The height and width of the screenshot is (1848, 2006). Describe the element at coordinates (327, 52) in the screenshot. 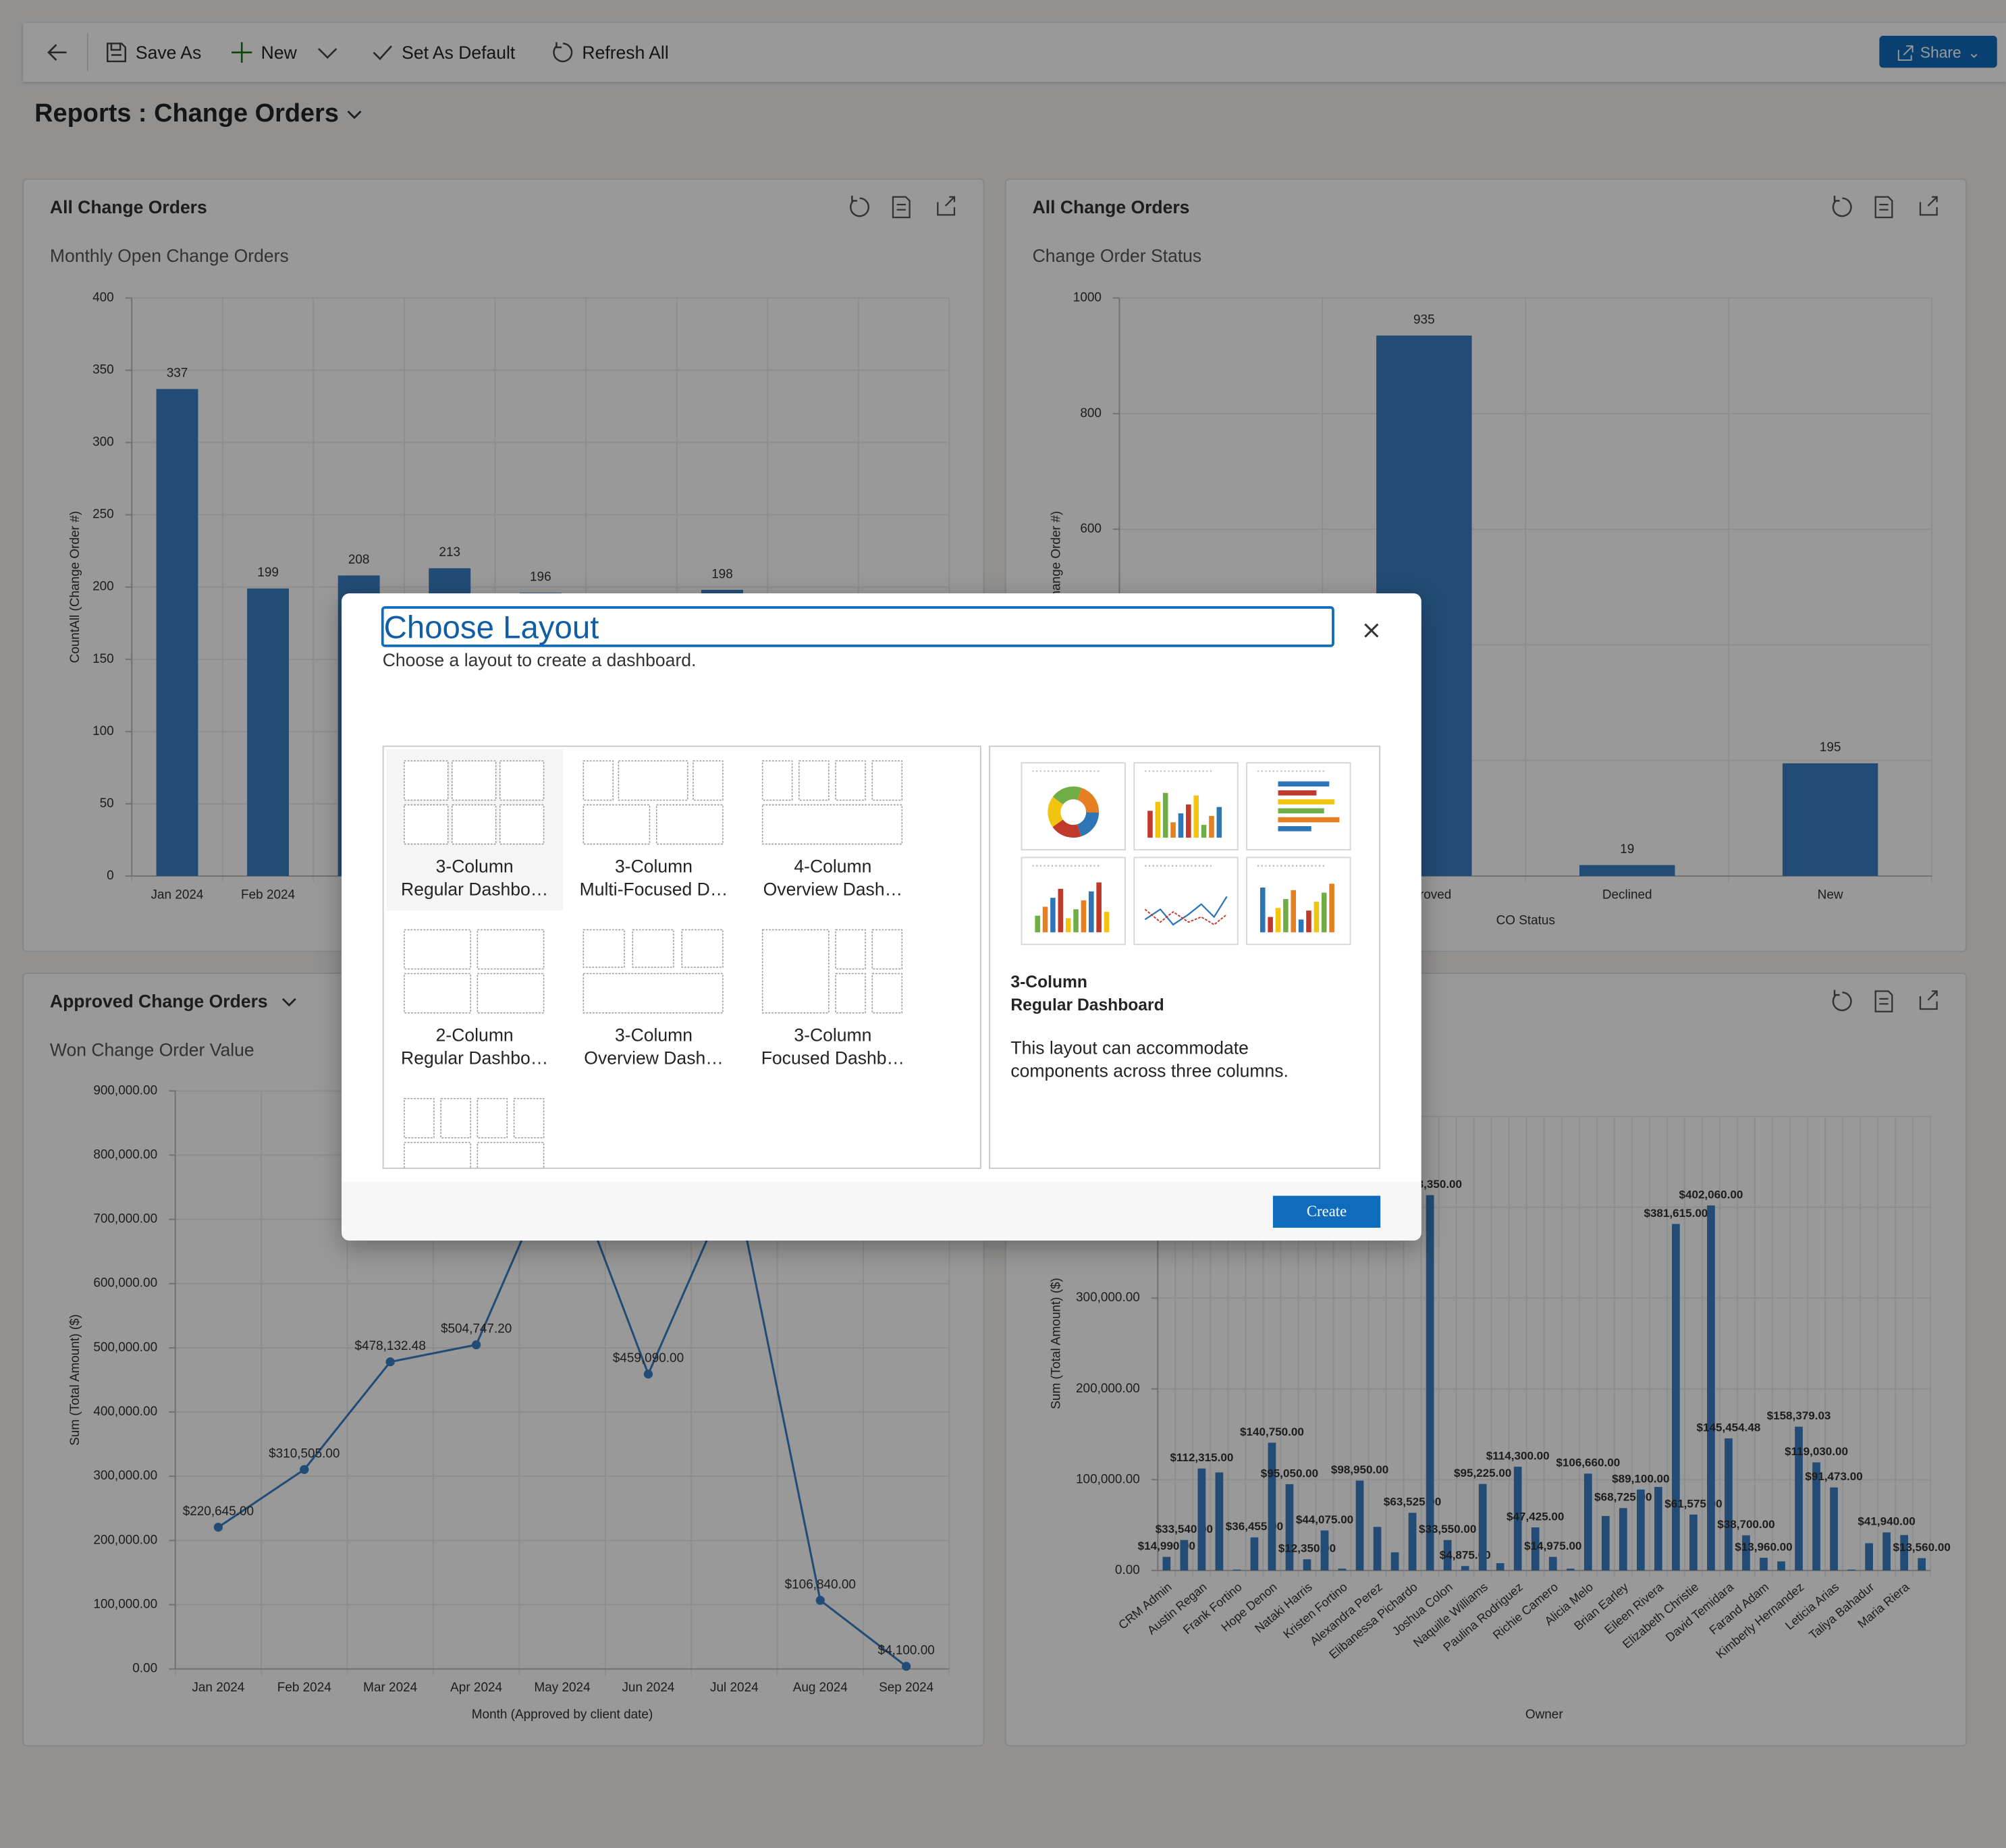

I see `new-dropdown` at that location.